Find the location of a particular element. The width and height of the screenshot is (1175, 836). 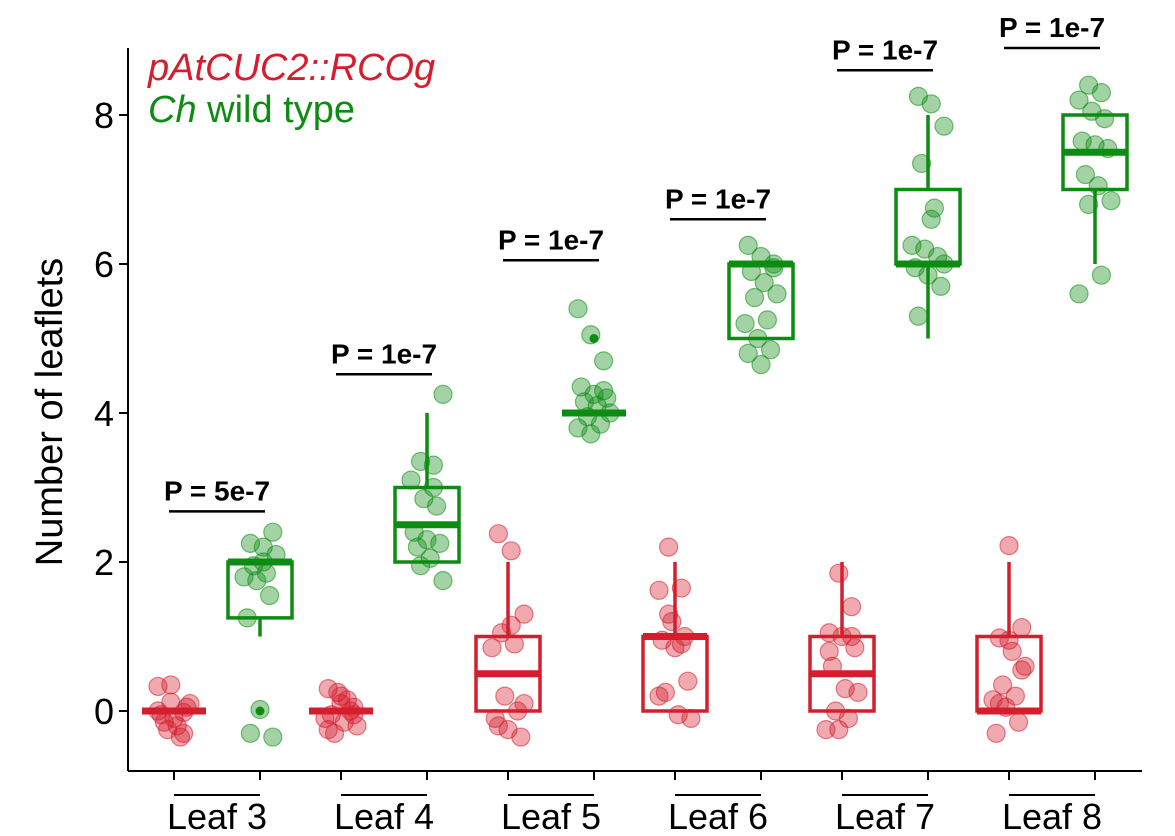

x-tick-label: Leaf 3 is located at coordinates (217, 816).